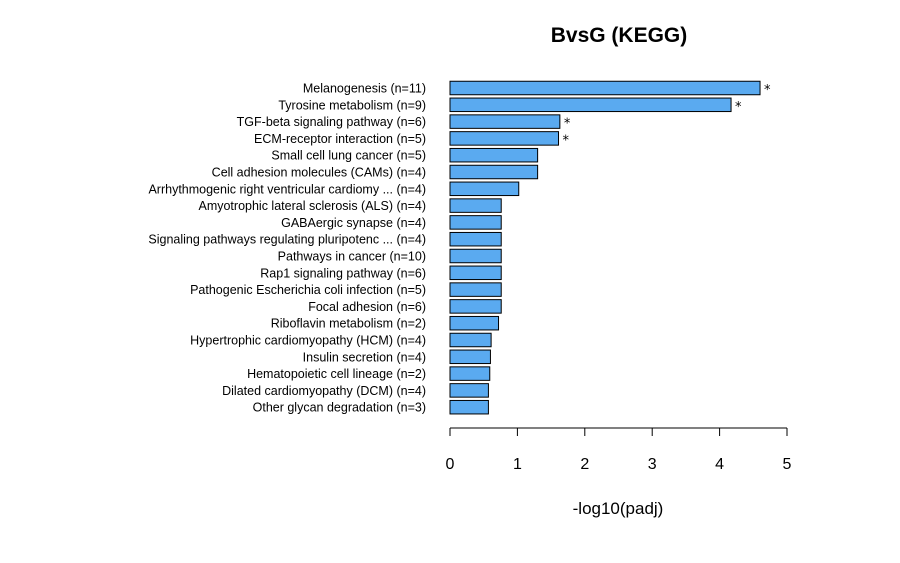 Image resolution: width=900 pixels, height=563 pixels. I want to click on category-label: Cell adhesion molecules (CAMs) (n=4), so click(319, 173).